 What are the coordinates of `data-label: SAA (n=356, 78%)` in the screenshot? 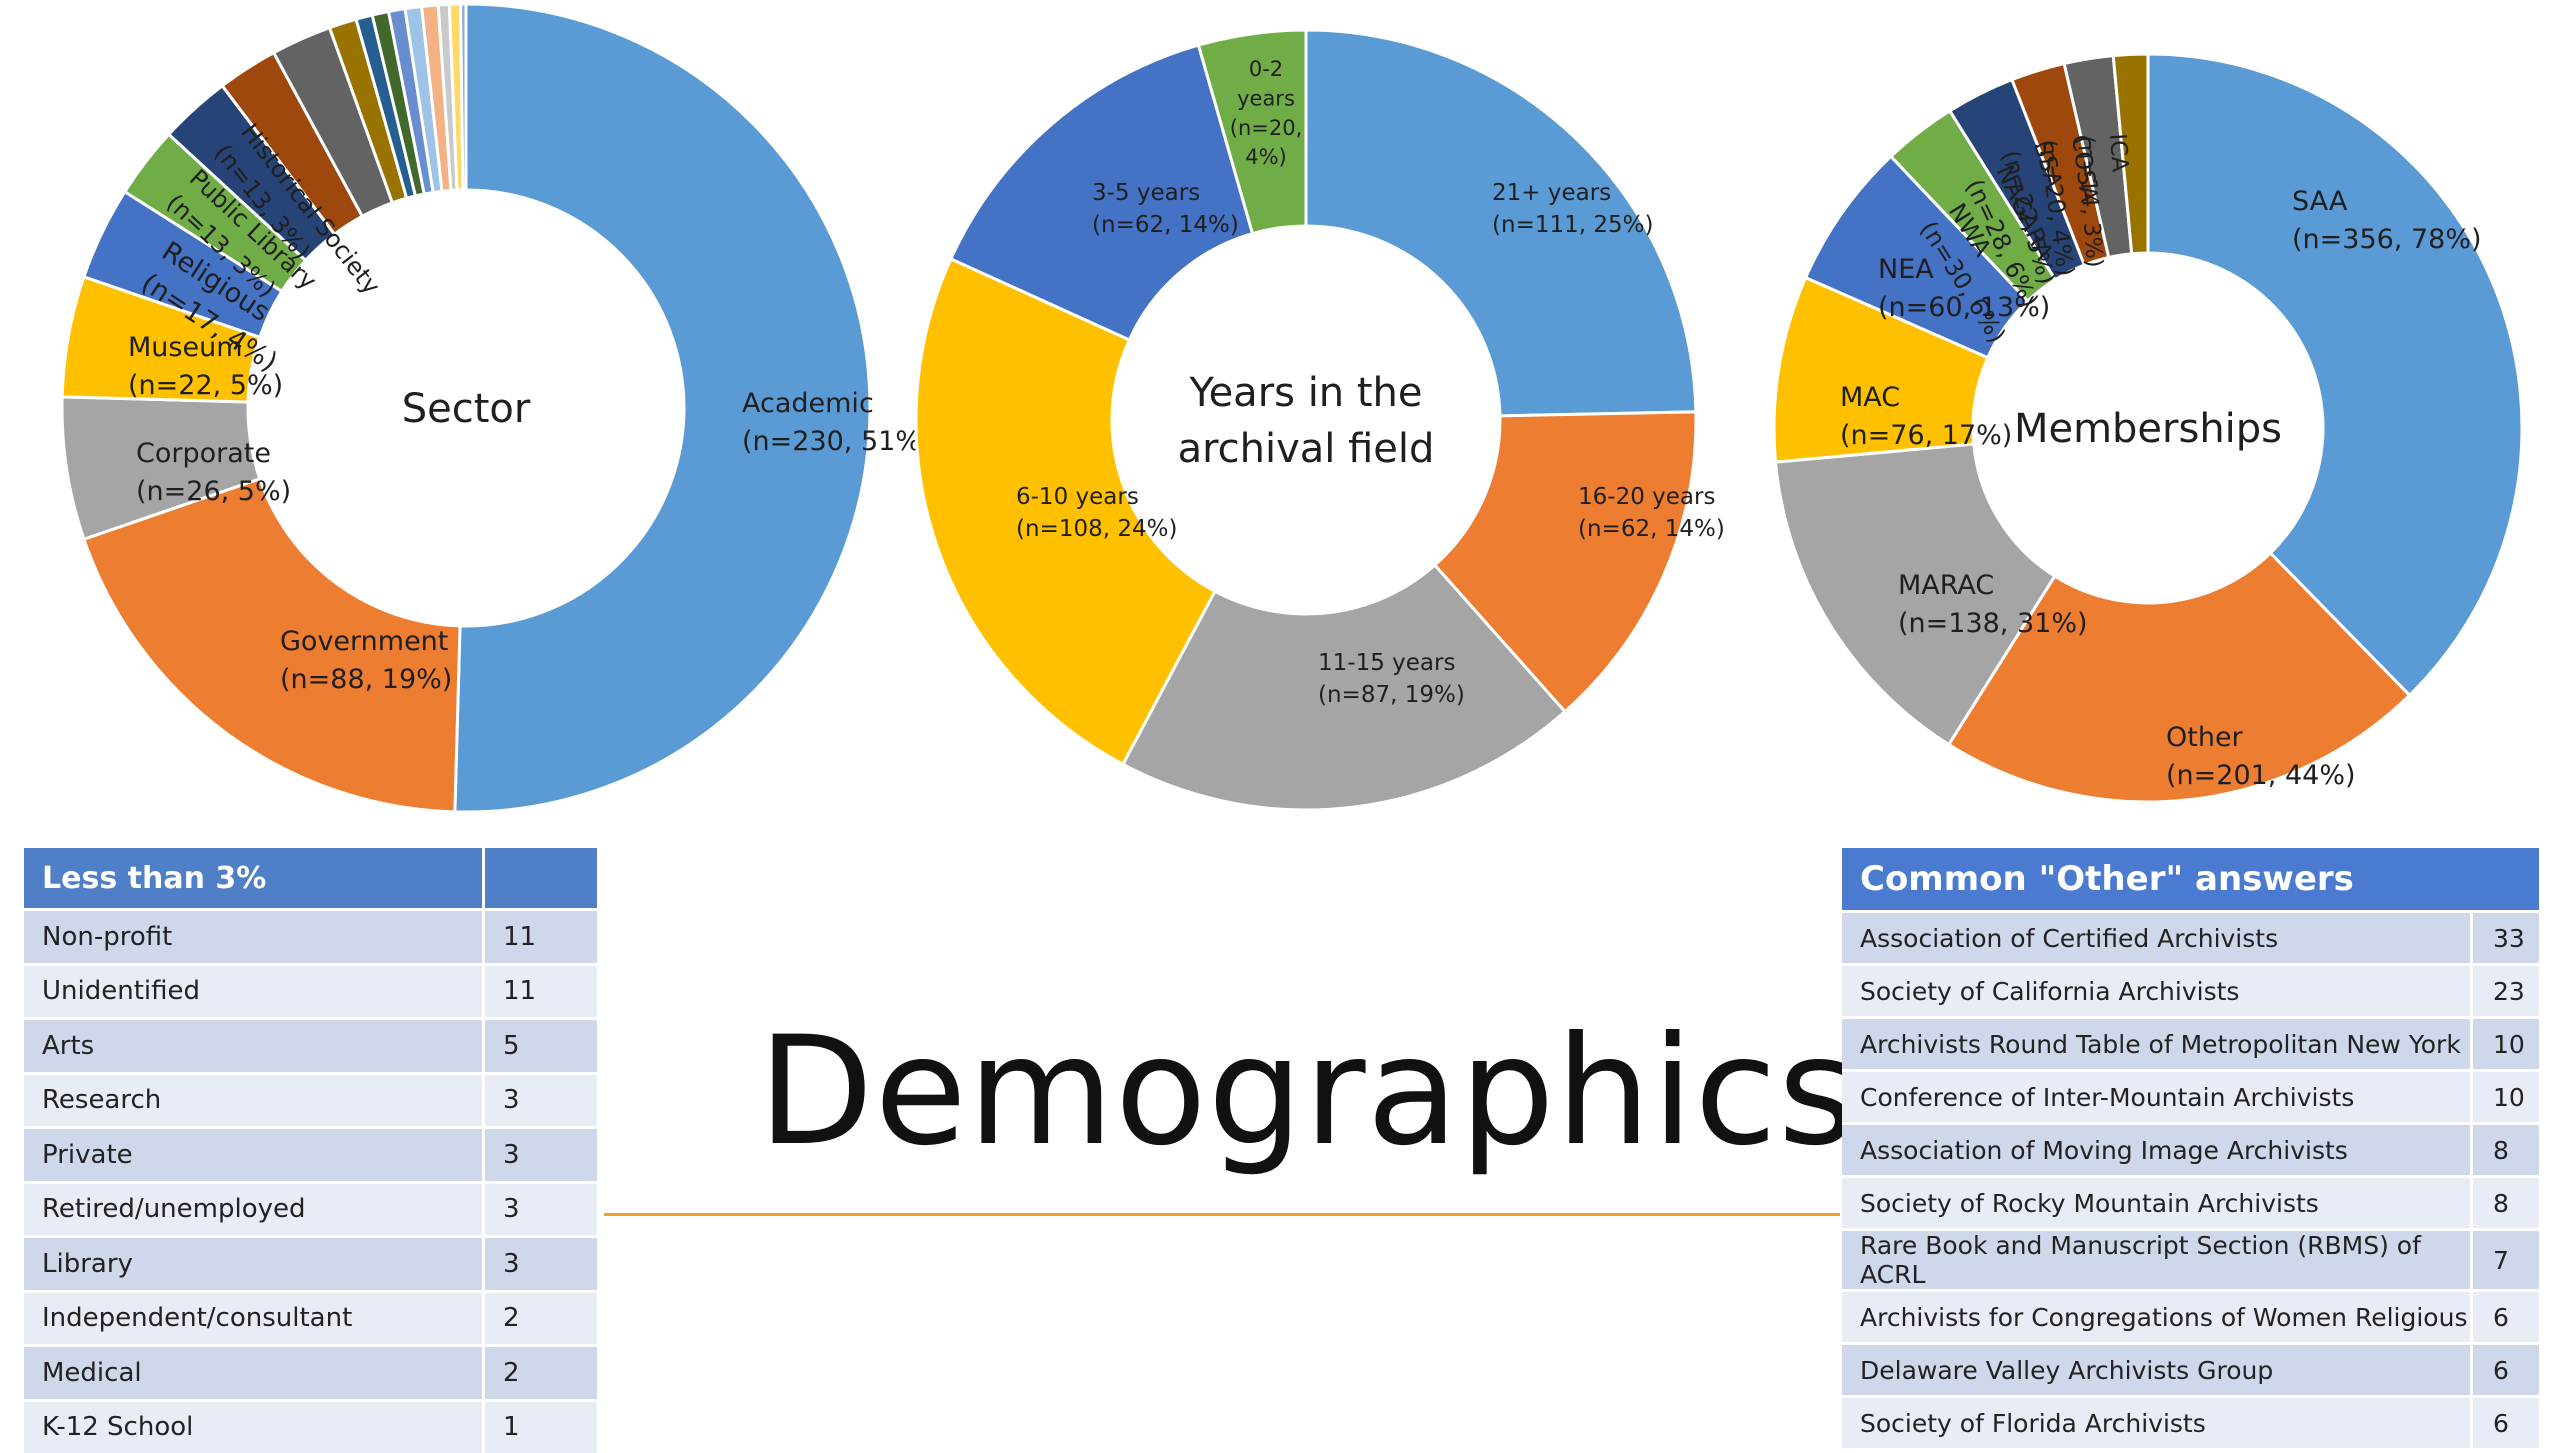 It's located at (2387, 220).